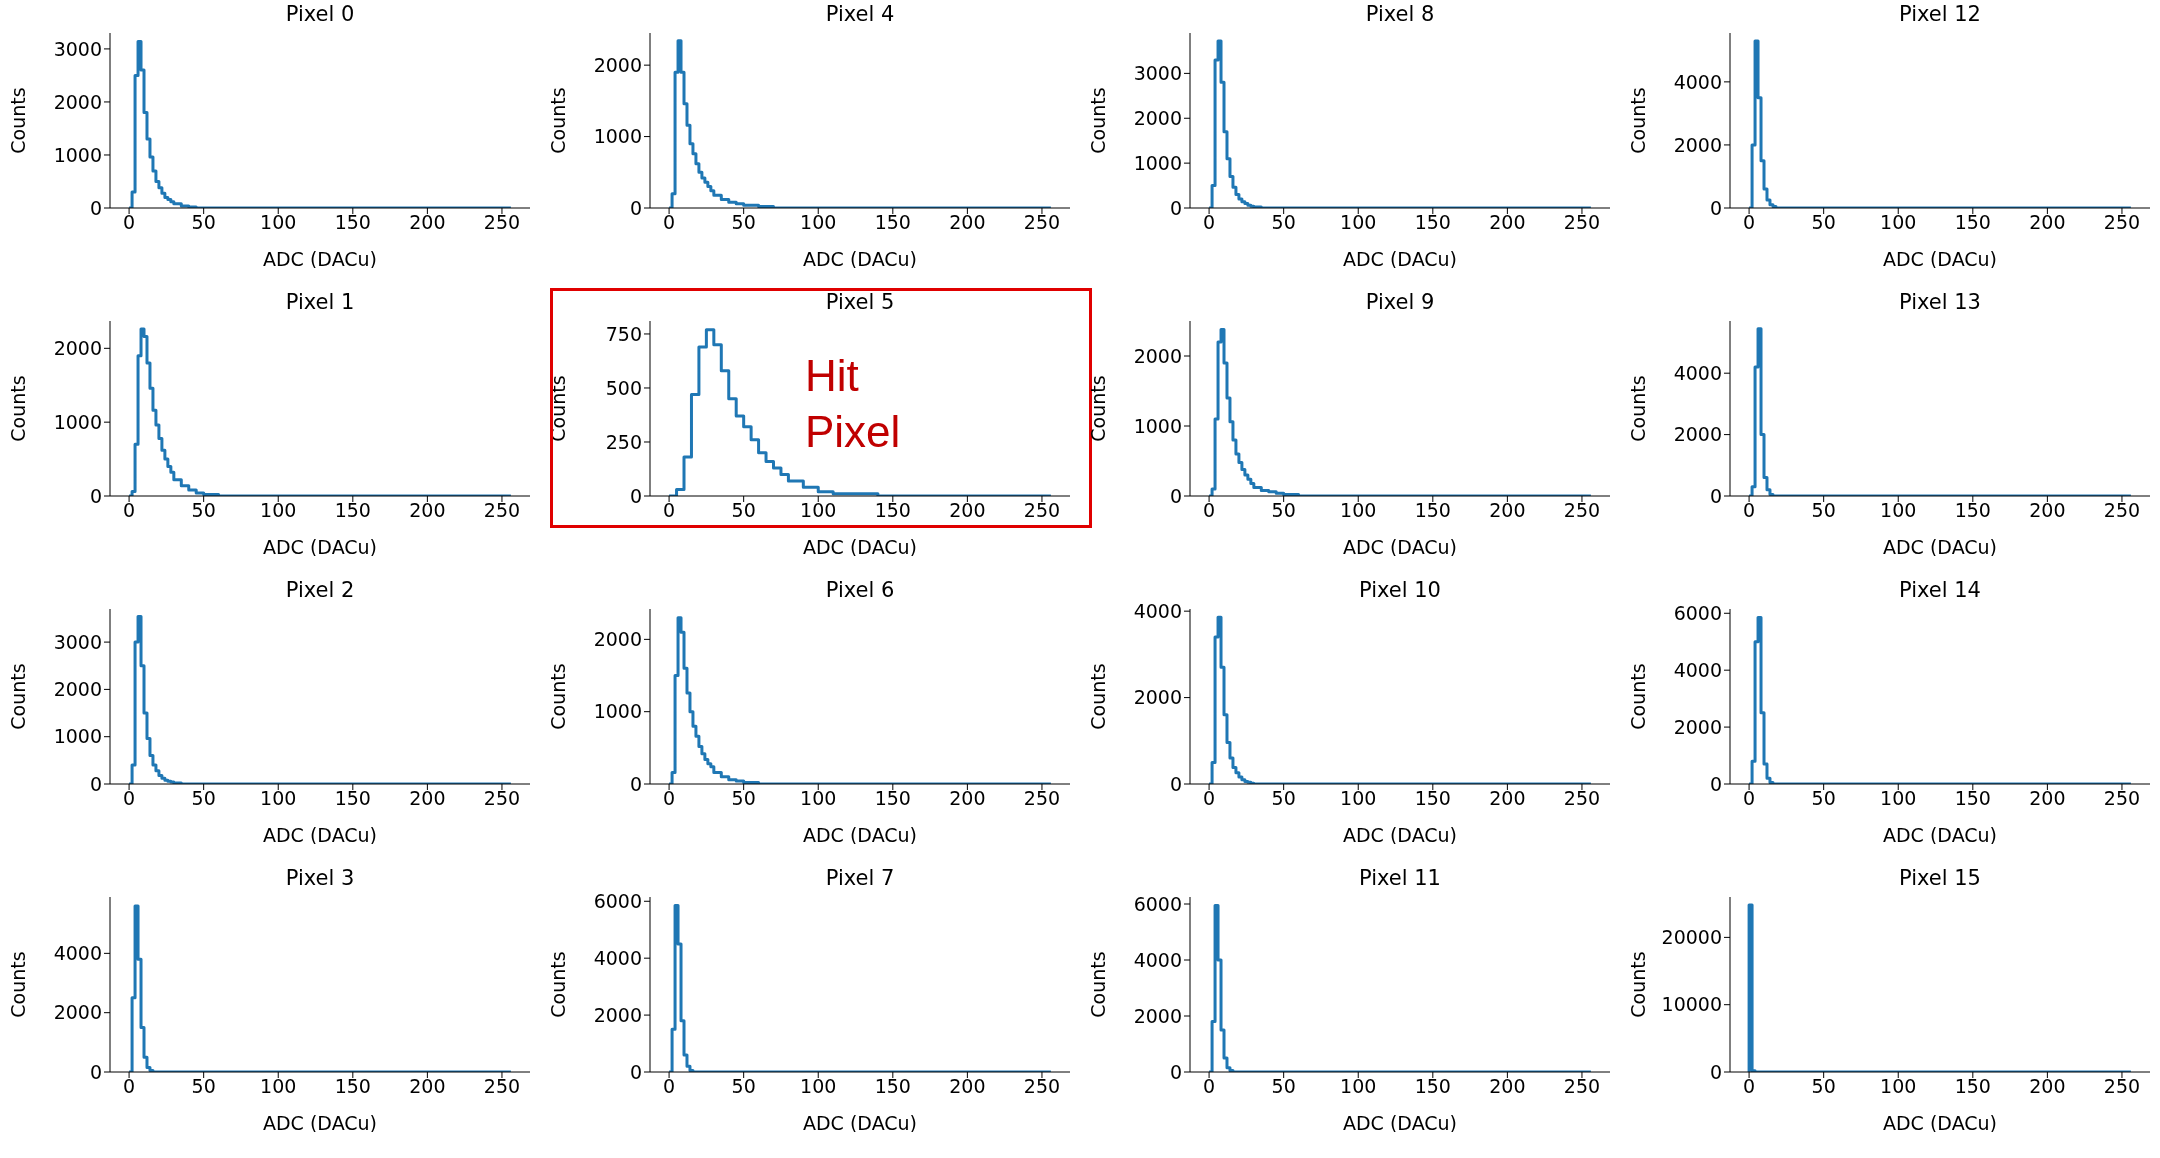 This screenshot has height=1158, width=2160. Describe the element at coordinates (1691, 1004) in the screenshot. I see `y-tick-label: 10000` at that location.